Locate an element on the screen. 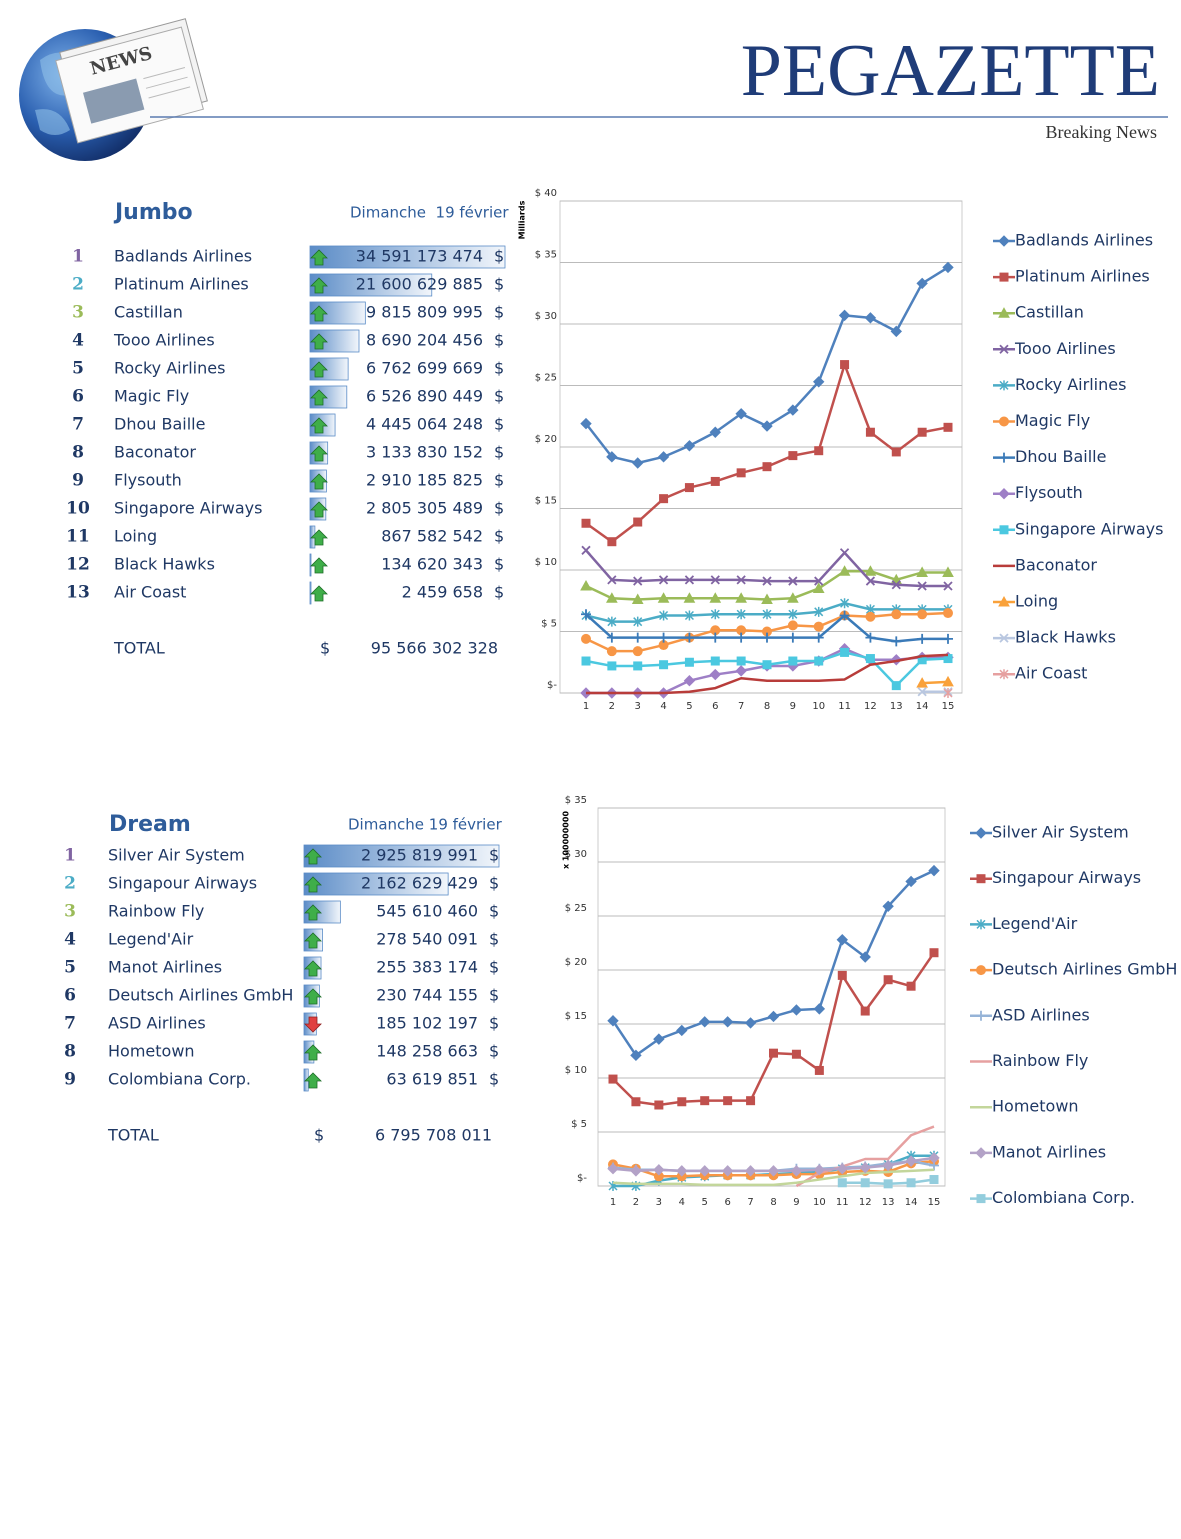  x-tick-label: 12 is located at coordinates (870, 706).